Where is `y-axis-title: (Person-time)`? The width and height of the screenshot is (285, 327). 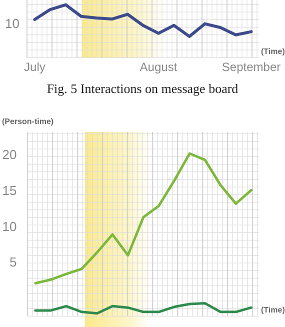
y-axis-title: (Person-time) is located at coordinates (28, 121).